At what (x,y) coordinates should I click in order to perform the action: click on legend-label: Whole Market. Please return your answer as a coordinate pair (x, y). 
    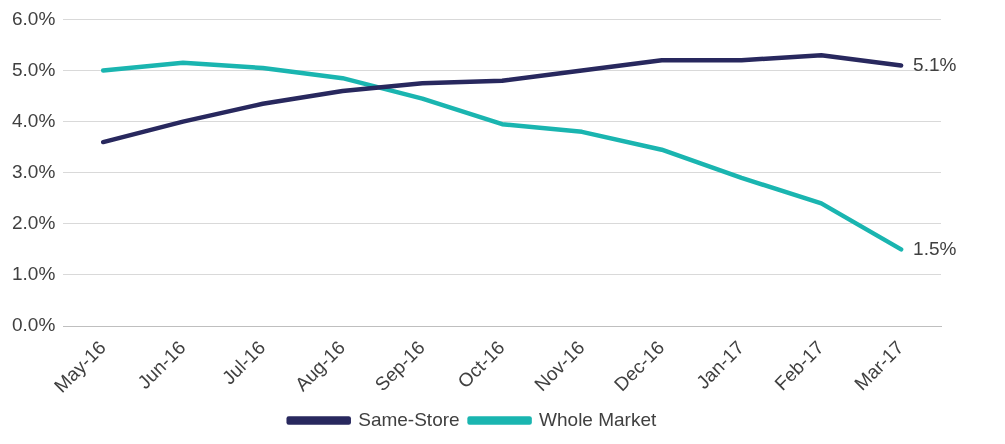
    Looking at the image, I should click on (598, 419).